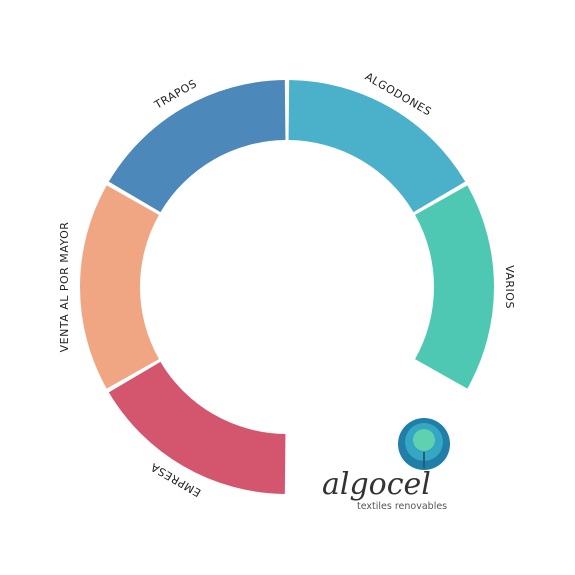 Image resolution: width=575 pixels, height=575 pixels. I want to click on menu-item: VARIOS, so click(465, 287).